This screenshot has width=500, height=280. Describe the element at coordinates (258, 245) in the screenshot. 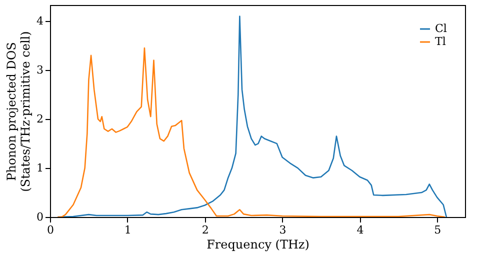

I see `x-axis-title: Frequency (THz)` at that location.